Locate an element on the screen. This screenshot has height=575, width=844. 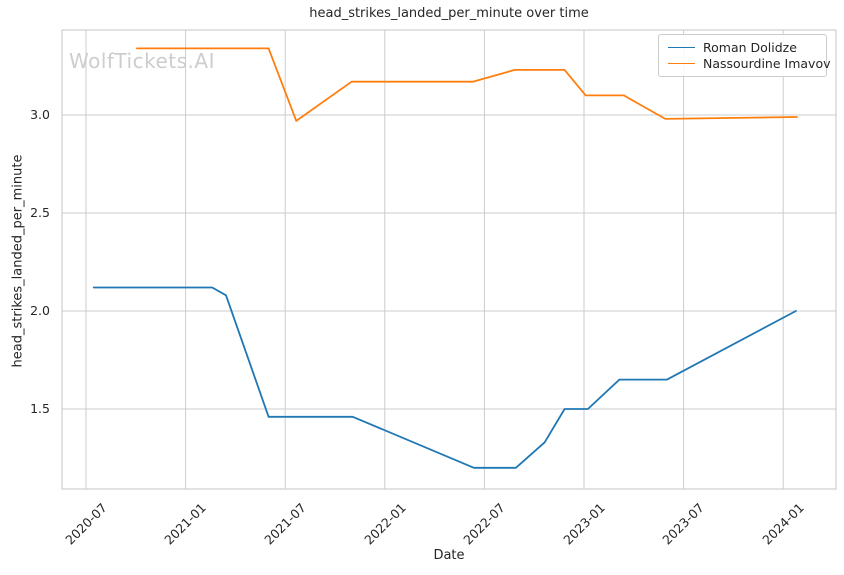
chart-title: head_strikes_landed_per_minute over time is located at coordinates (449, 13).